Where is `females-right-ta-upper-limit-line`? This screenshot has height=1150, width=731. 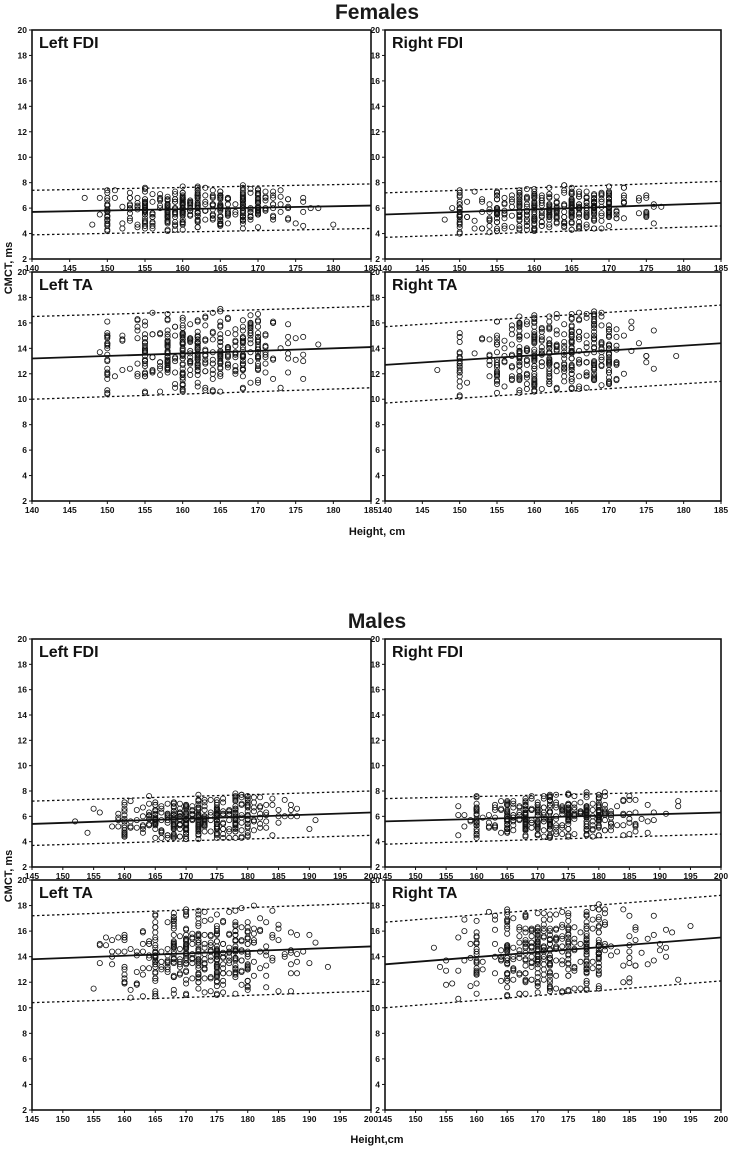
females-right-ta-upper-limit-line is located at coordinates (553, 316).